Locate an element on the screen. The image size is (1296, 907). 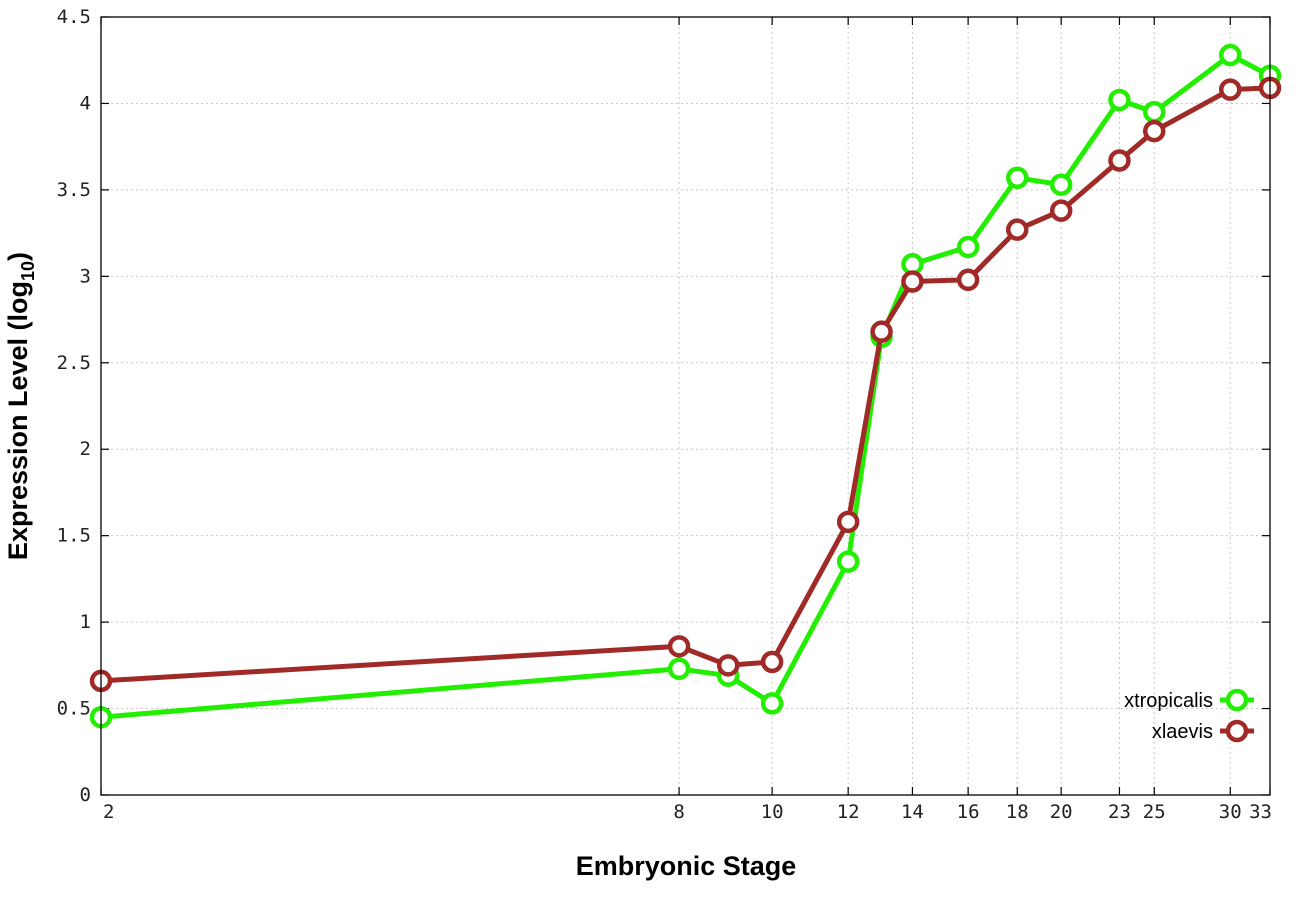
x-tick-label: 33 is located at coordinates (1260, 812).